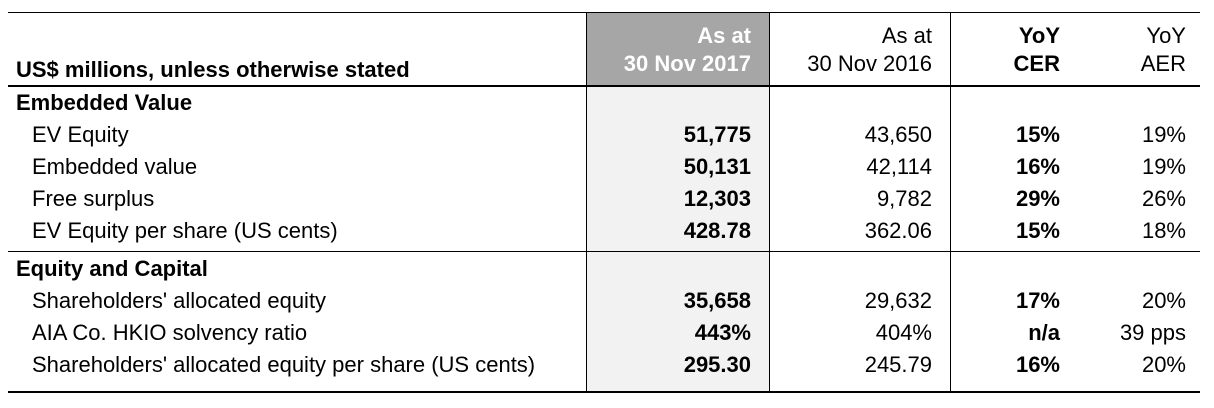 The image size is (1214, 408). Describe the element at coordinates (604, 392) in the screenshot. I see `table-bottom-rule` at that location.